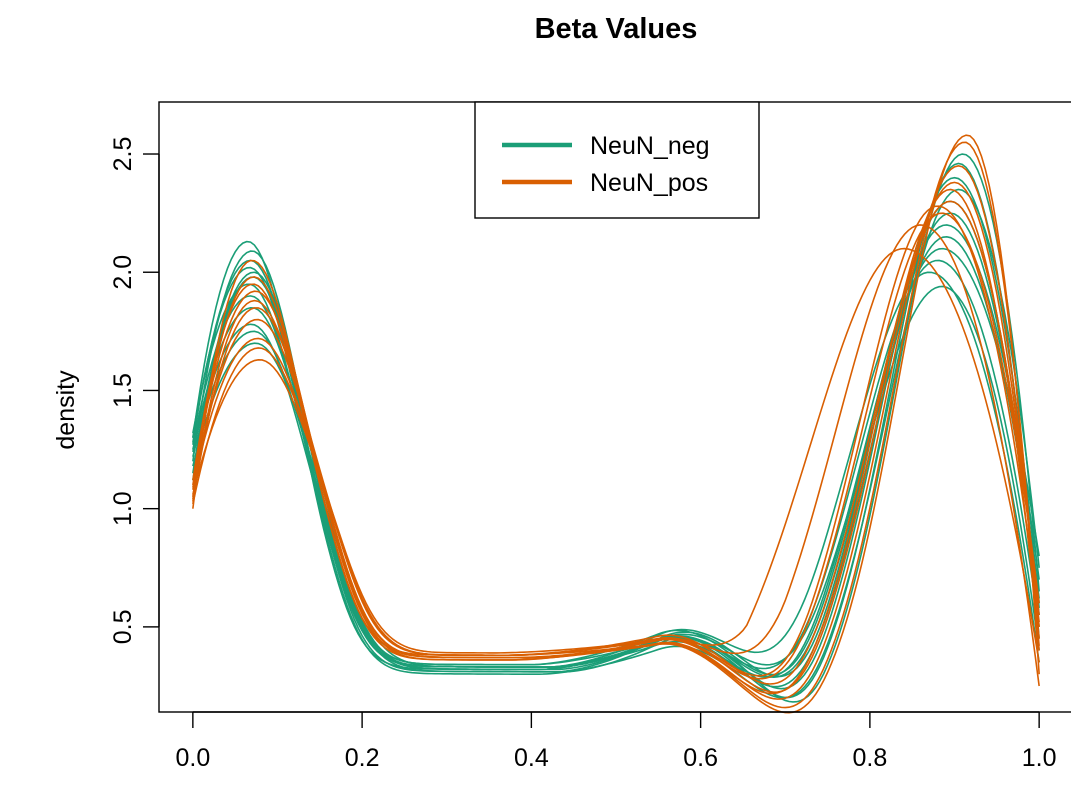 This screenshot has width=1071, height=790. I want to click on x-tick-label: 0.8, so click(870, 758).